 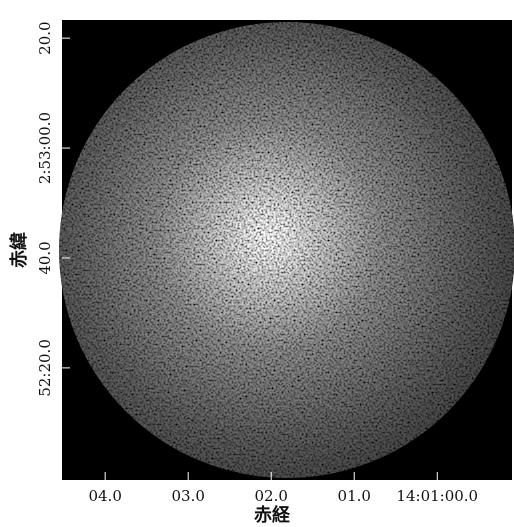 I want to click on x-axis-label: 赤経, so click(x=272, y=515).